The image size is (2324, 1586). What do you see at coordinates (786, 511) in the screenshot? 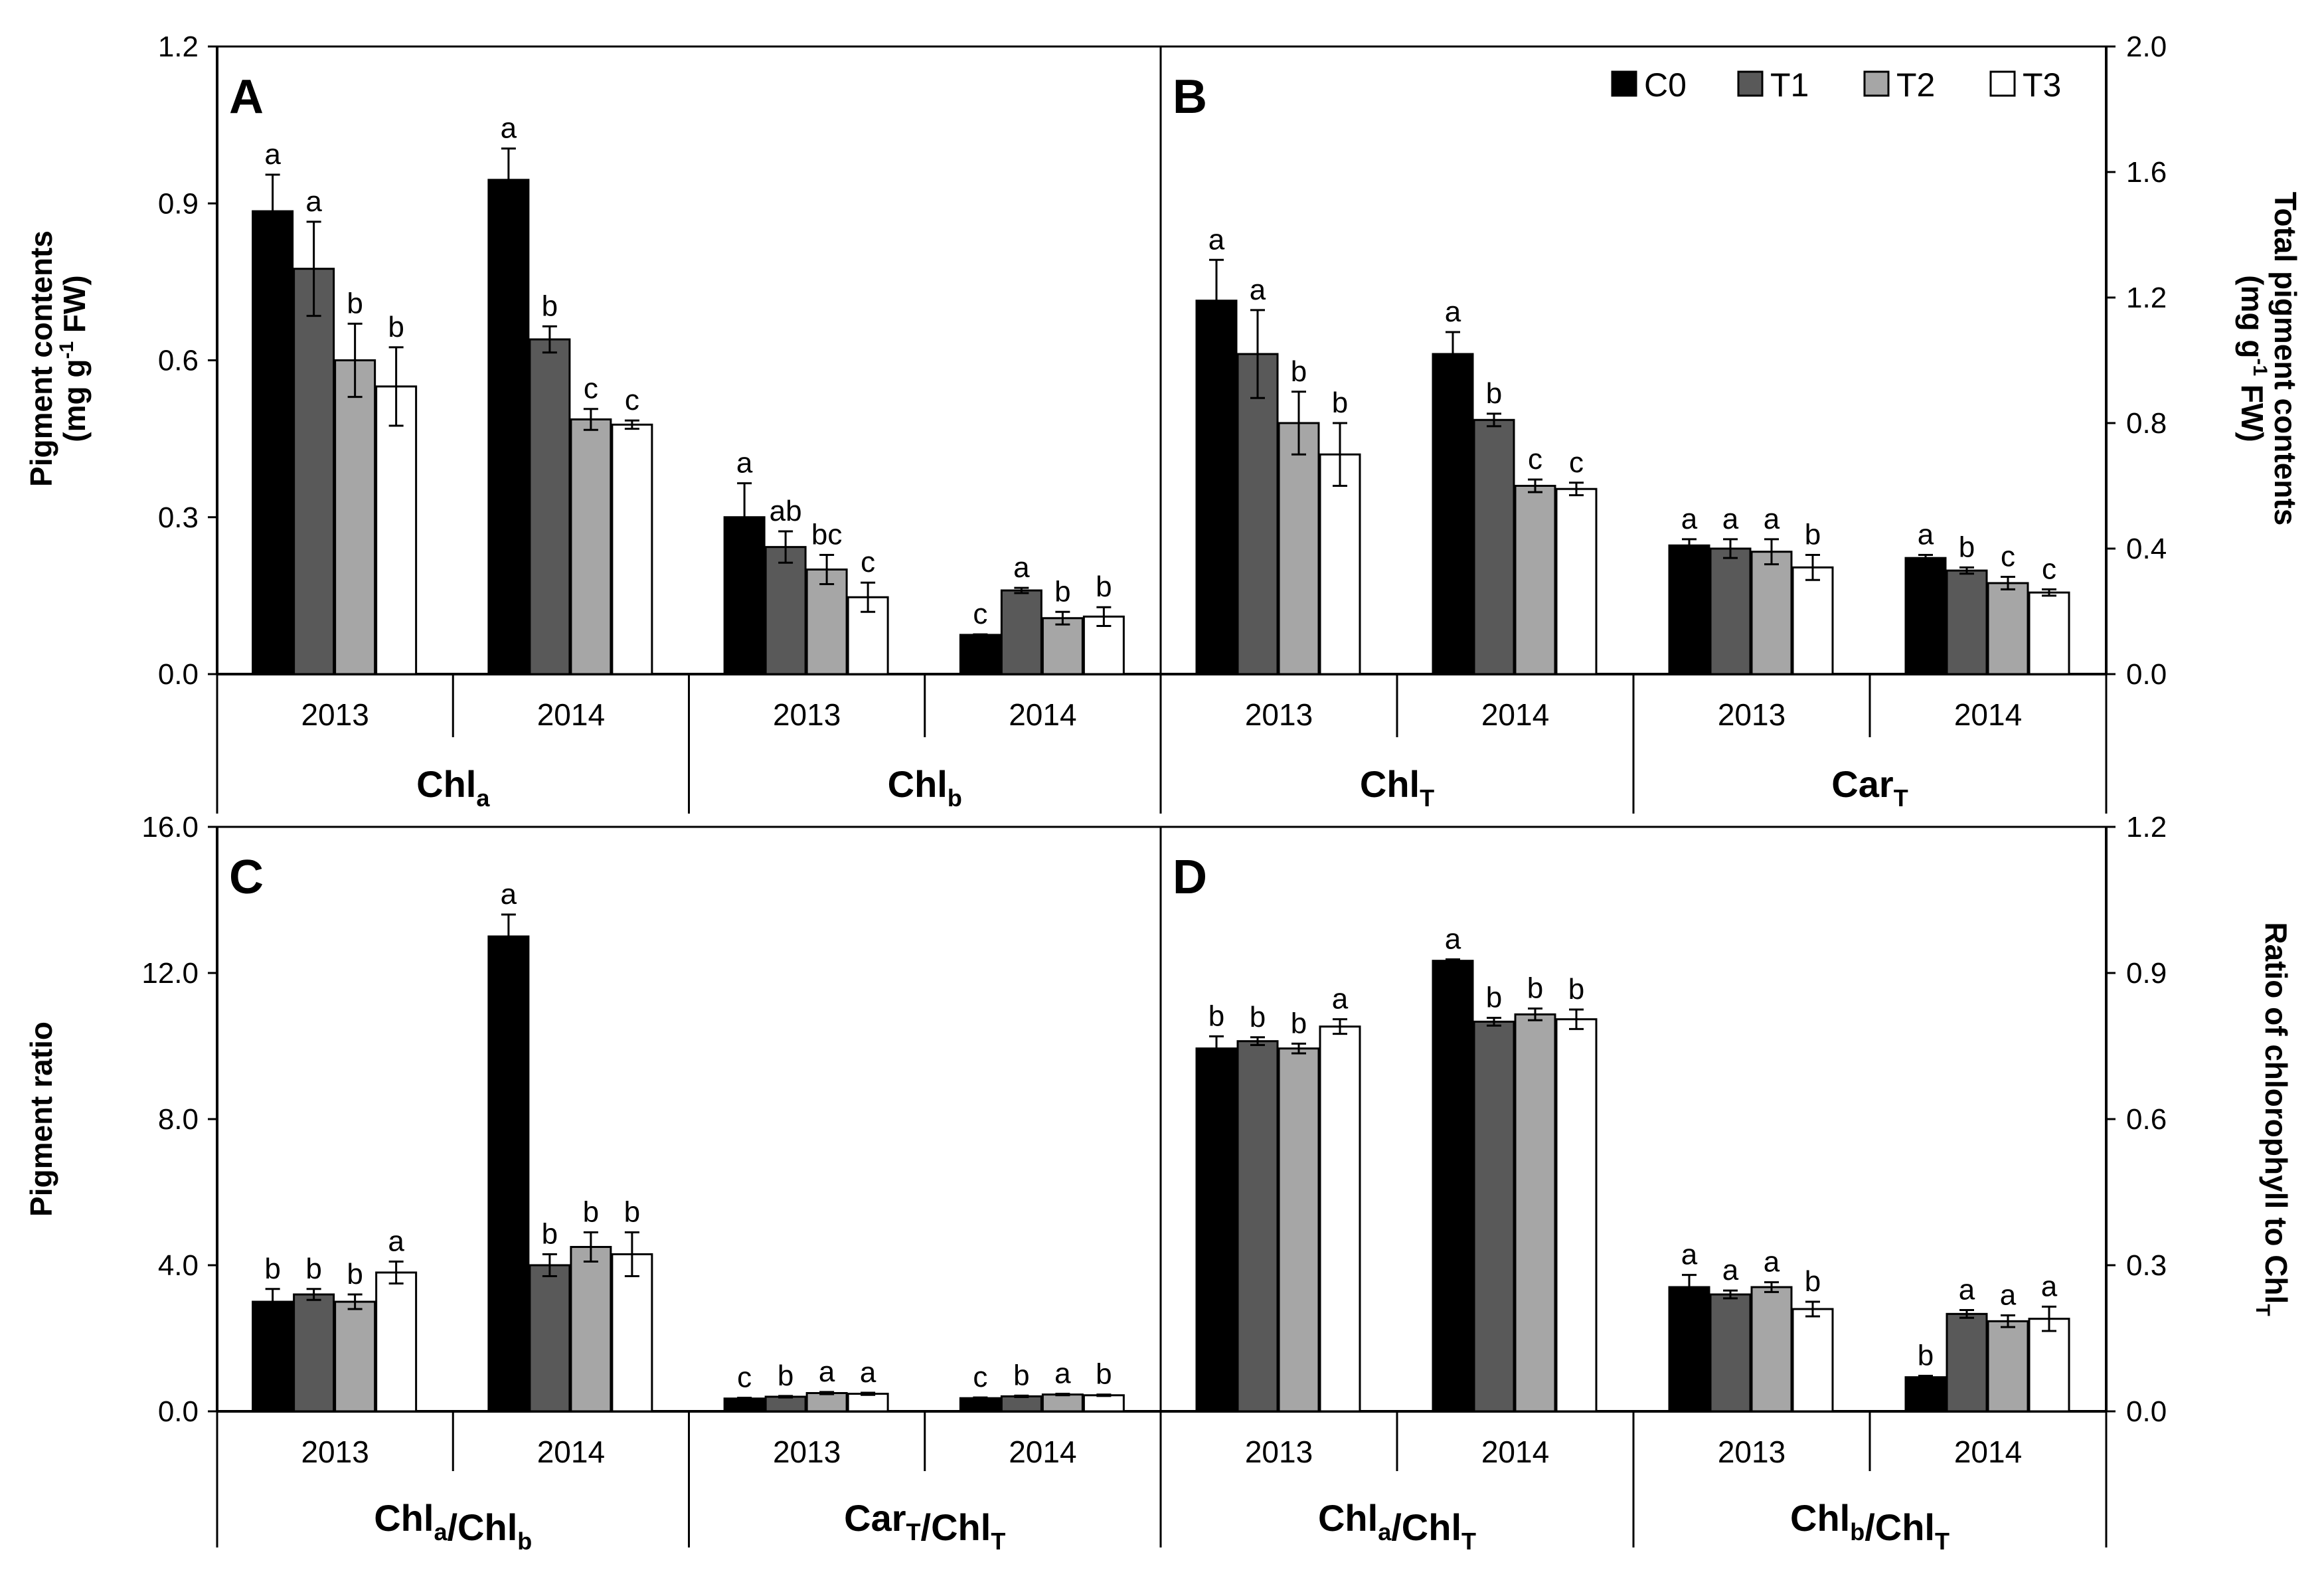
I see `significance-letter: ab` at bounding box center [786, 511].